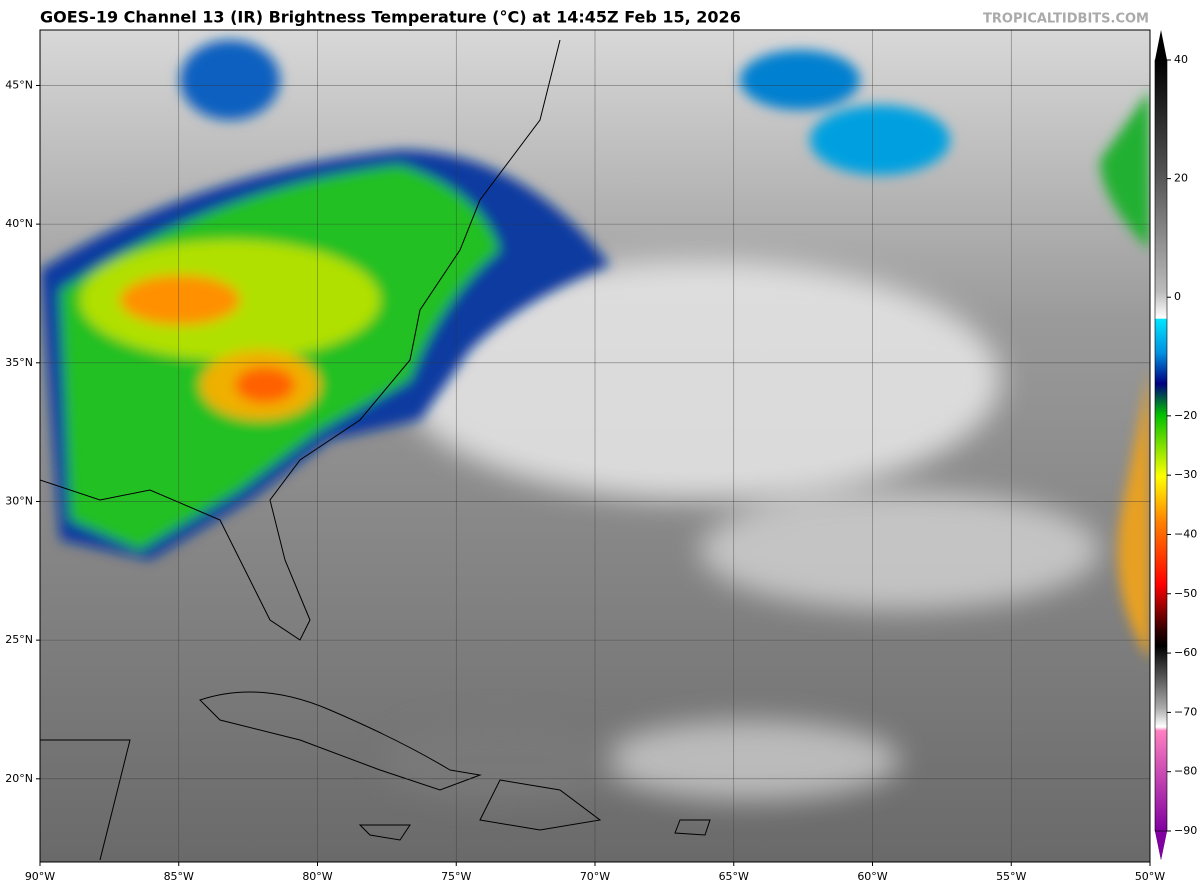 The height and width of the screenshot is (889, 1200). I want to click on lon-label: 55°W, so click(1011, 876).